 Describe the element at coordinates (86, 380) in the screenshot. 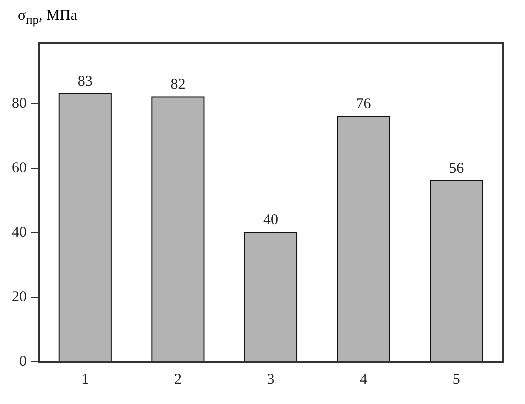

I see `x-tick-label: 1` at that location.